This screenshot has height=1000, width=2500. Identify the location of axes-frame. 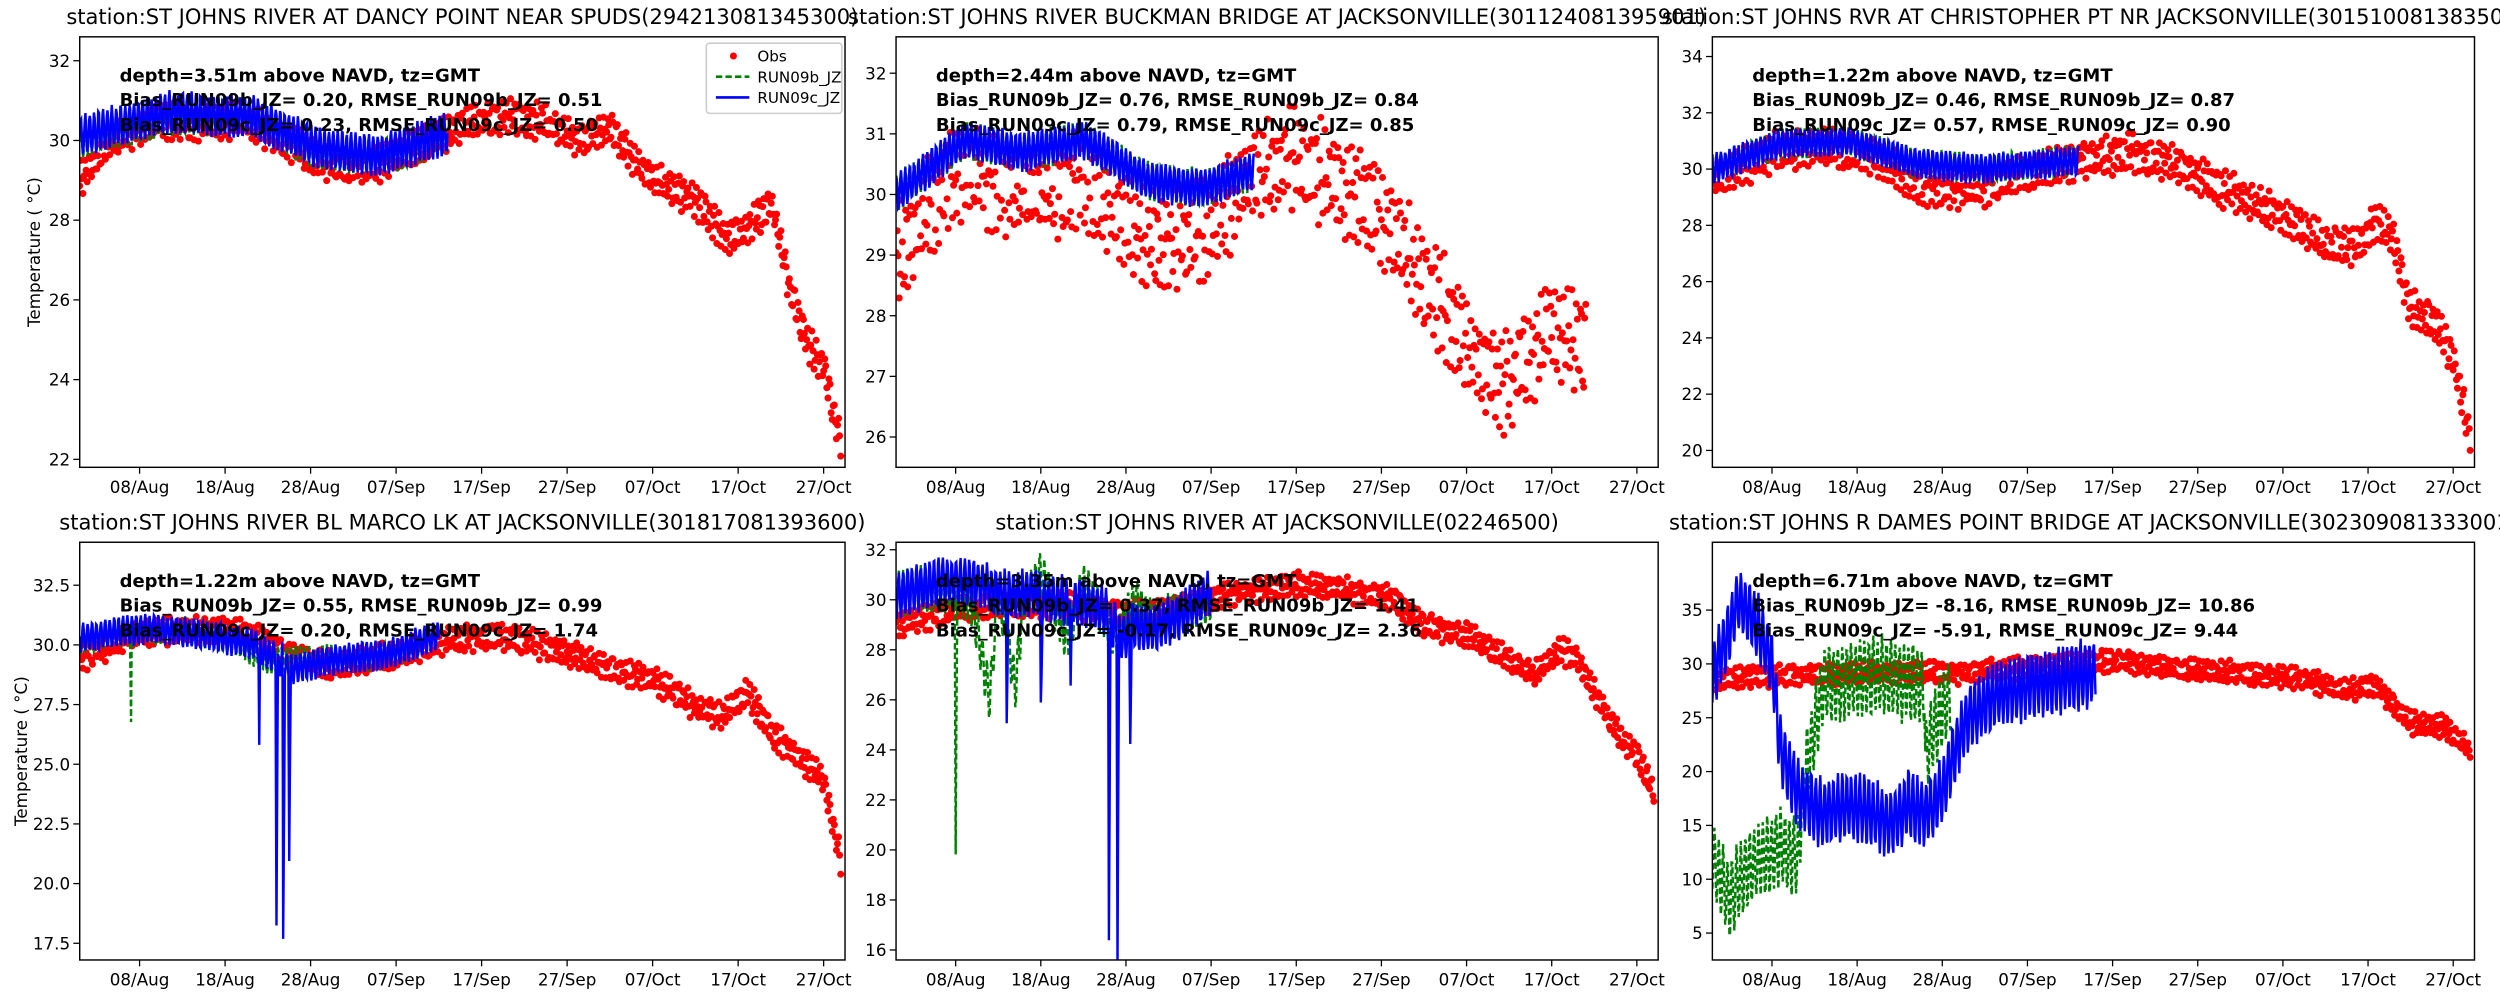
(2093, 751).